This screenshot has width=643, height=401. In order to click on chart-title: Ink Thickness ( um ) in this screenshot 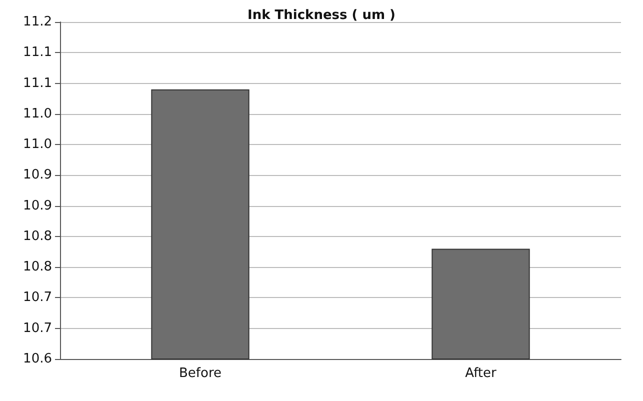, I will do `click(321, 15)`.